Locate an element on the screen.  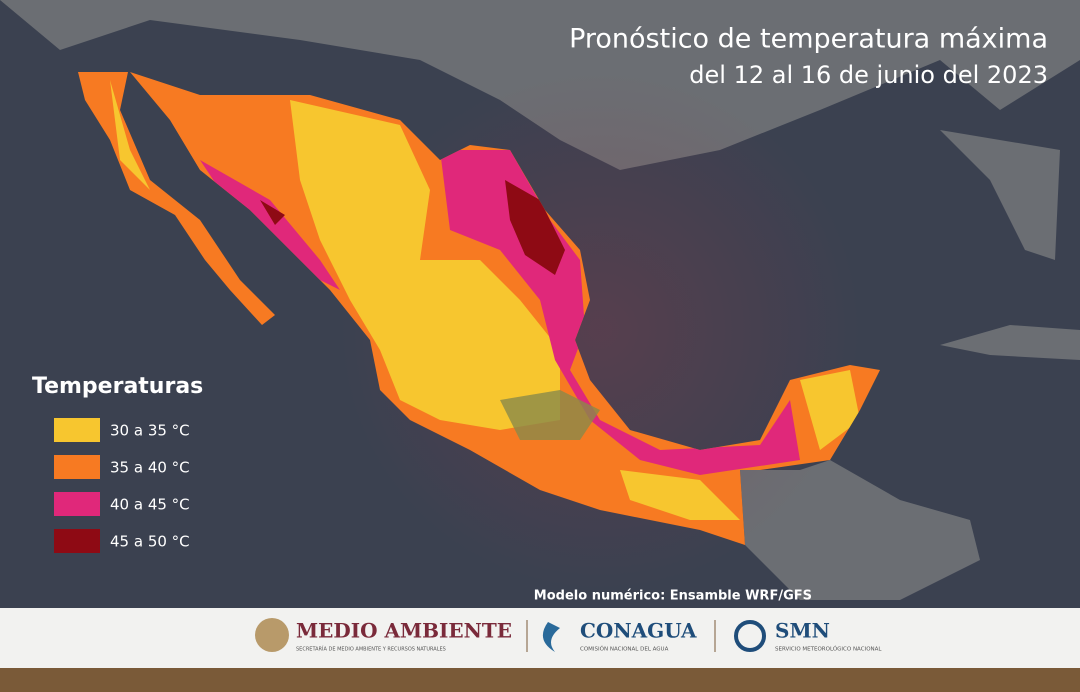
logo-name: CONAGUA is located at coordinates (638, 631).